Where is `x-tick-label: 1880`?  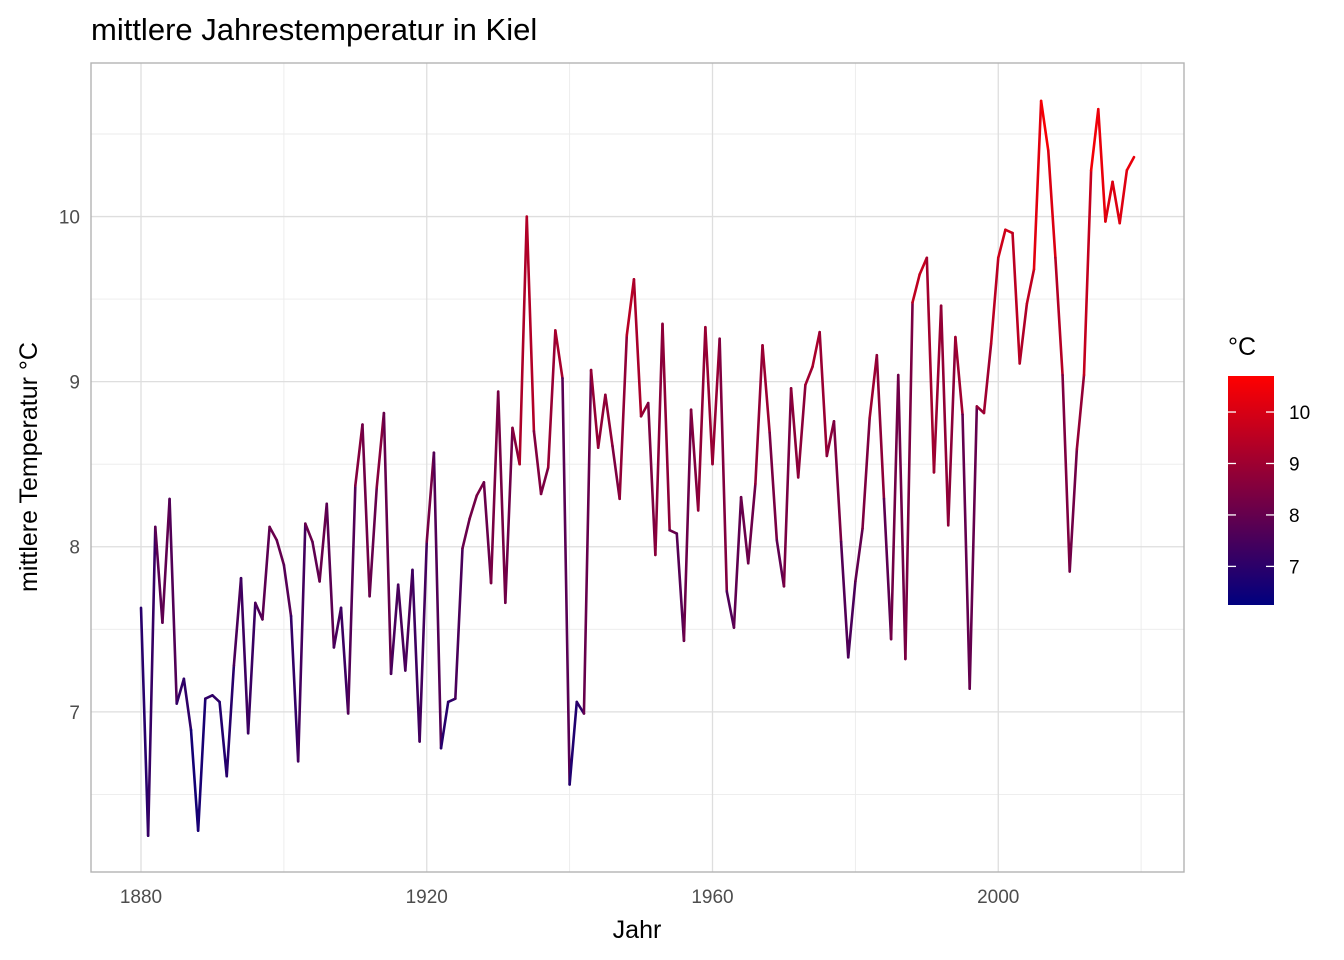
x-tick-label: 1880 is located at coordinates (141, 897).